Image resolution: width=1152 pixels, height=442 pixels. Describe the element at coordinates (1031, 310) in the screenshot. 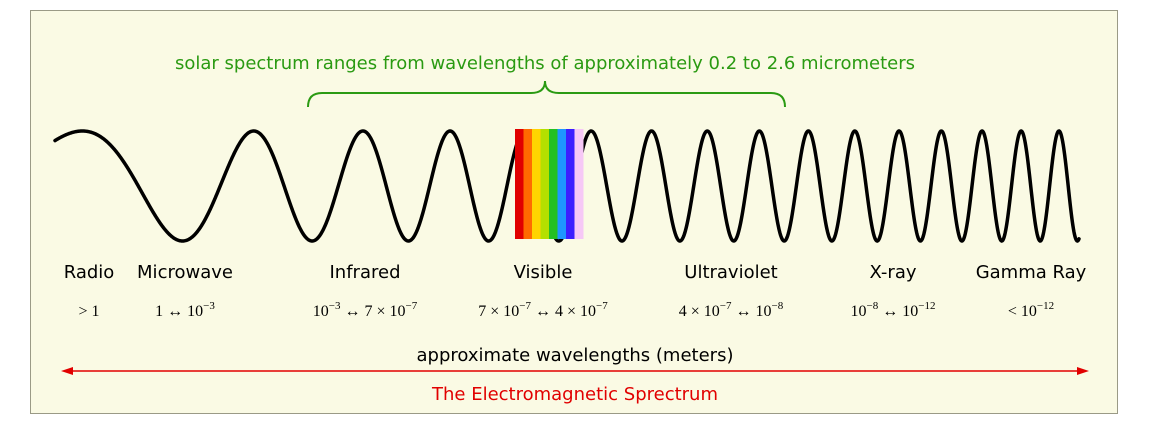

I see `band-range: < 10−12` at that location.